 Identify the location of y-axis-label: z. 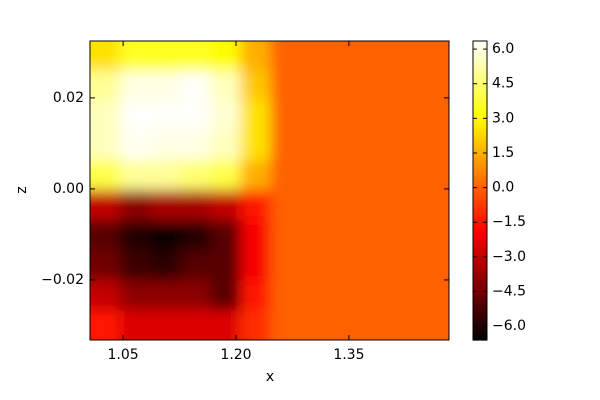
(22, 189).